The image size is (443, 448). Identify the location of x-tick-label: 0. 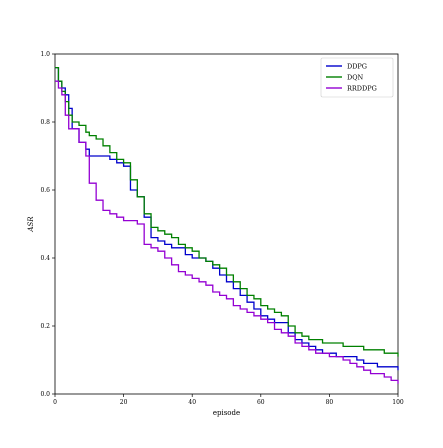
(55, 402).